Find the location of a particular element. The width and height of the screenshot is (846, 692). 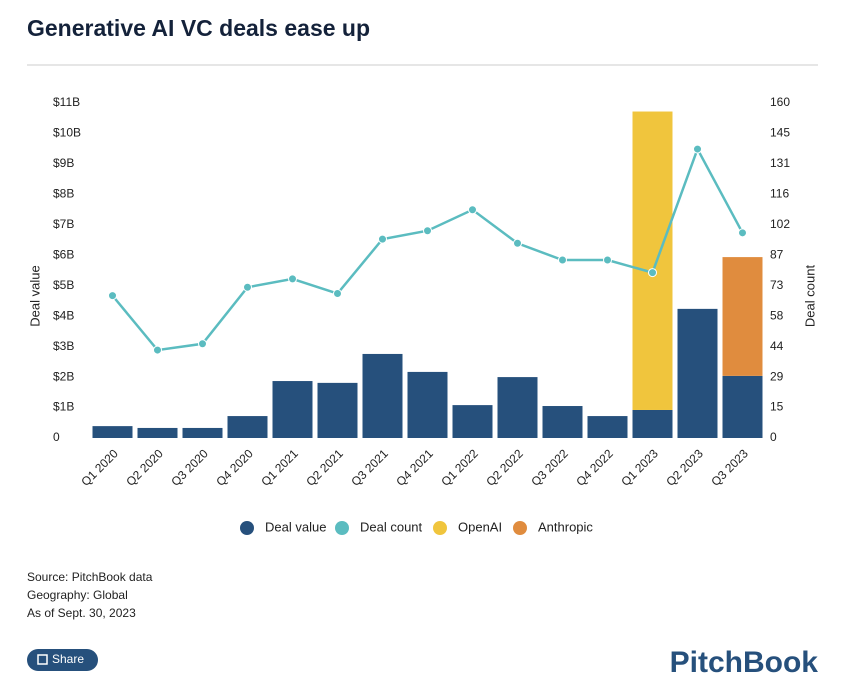

legend-label: Anthropic is located at coordinates (565, 526).